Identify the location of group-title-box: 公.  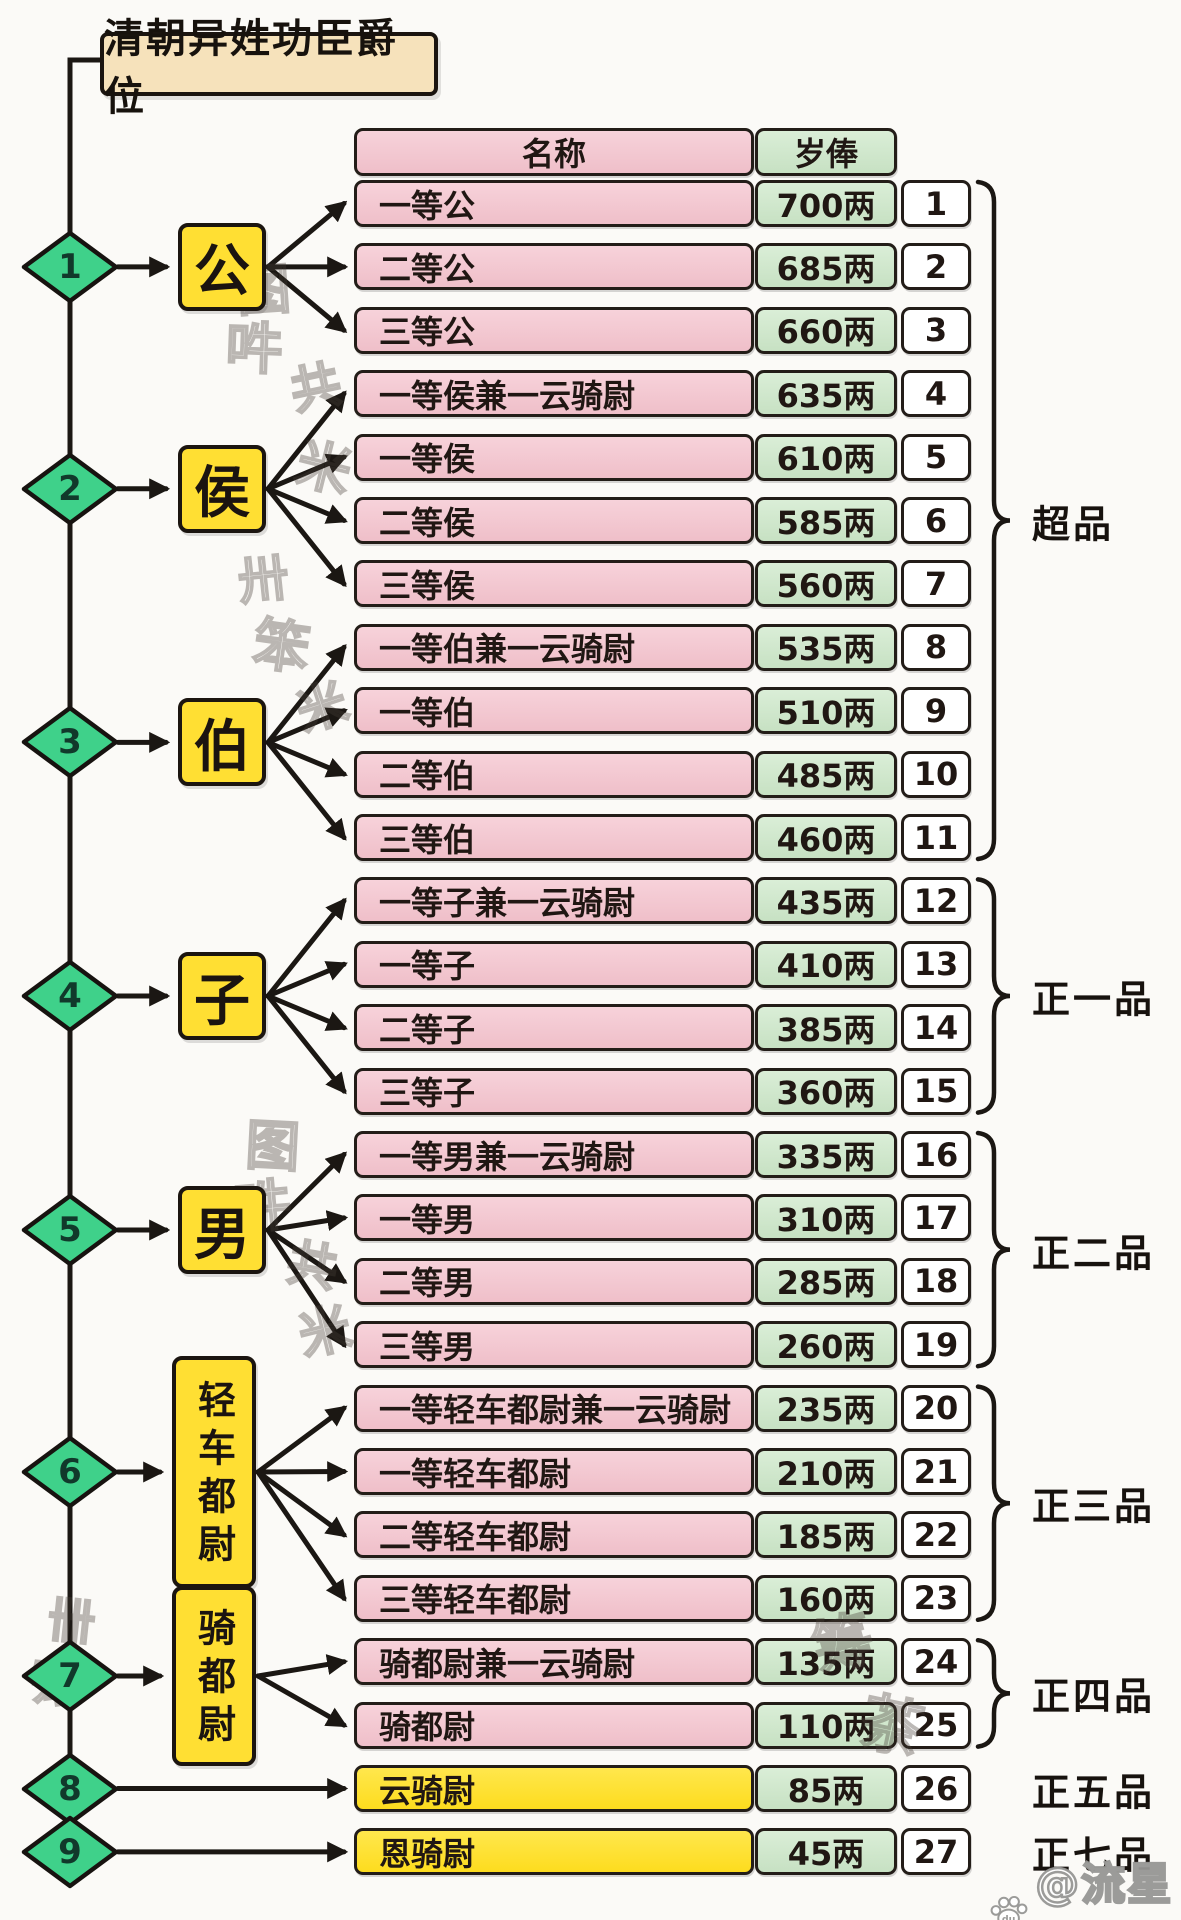
(222, 266).